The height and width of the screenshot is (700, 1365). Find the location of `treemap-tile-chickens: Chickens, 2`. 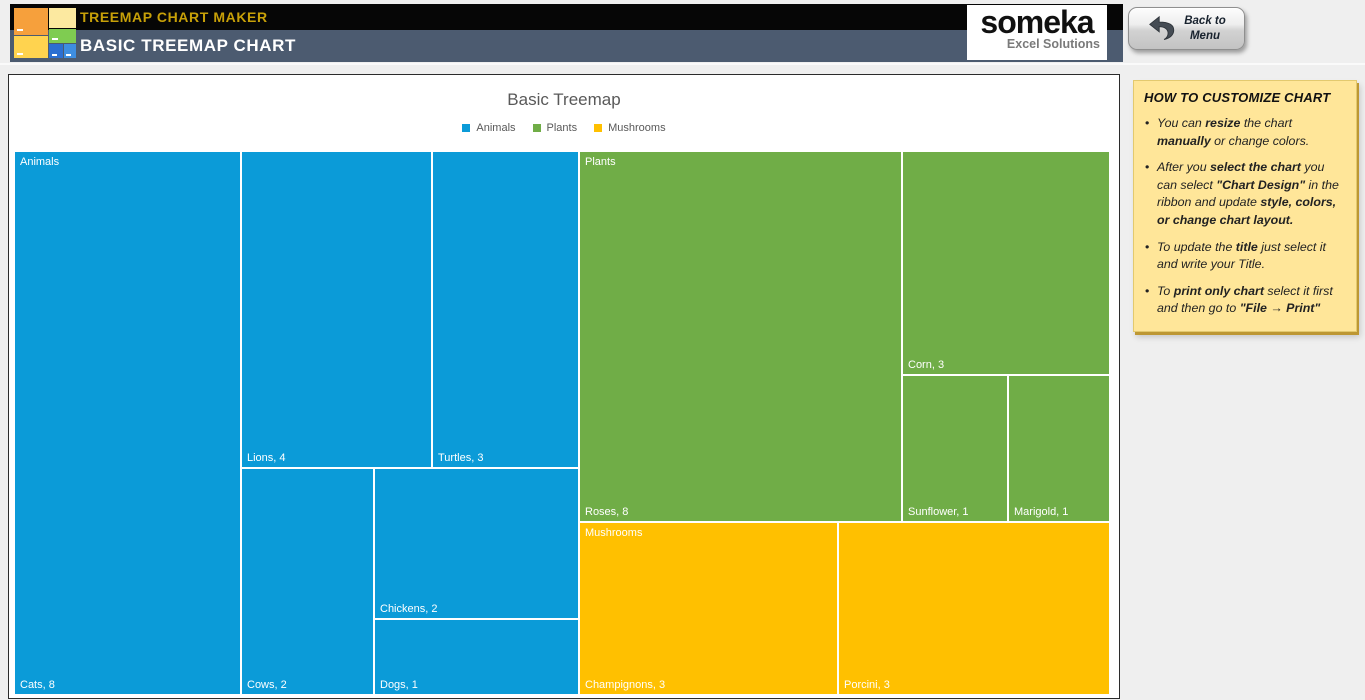

treemap-tile-chickens: Chickens, 2 is located at coordinates (476, 543).